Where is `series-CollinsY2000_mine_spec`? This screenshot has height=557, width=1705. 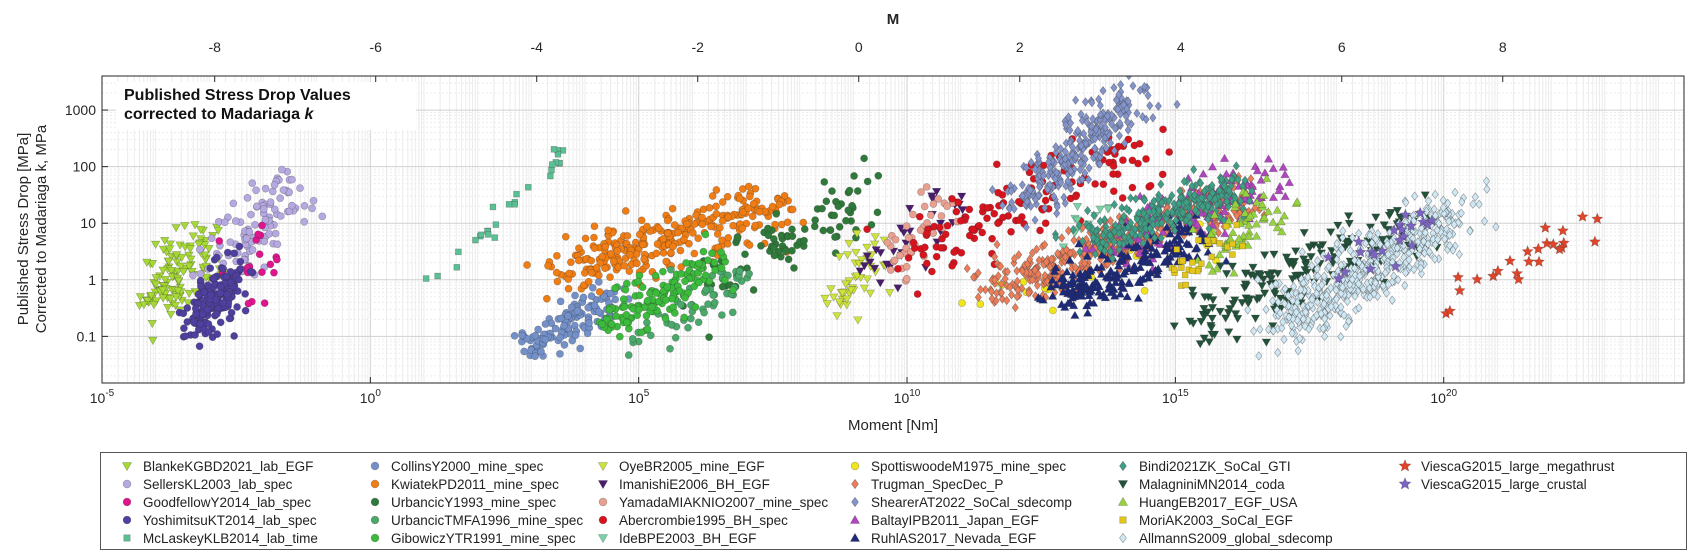 series-CollinsY2000_mine_spec is located at coordinates (571, 319).